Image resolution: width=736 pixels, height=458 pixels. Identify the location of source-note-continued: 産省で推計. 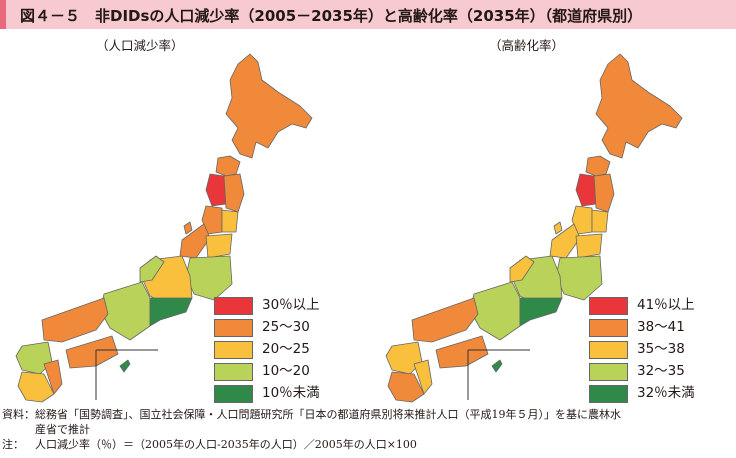
(311, 429).